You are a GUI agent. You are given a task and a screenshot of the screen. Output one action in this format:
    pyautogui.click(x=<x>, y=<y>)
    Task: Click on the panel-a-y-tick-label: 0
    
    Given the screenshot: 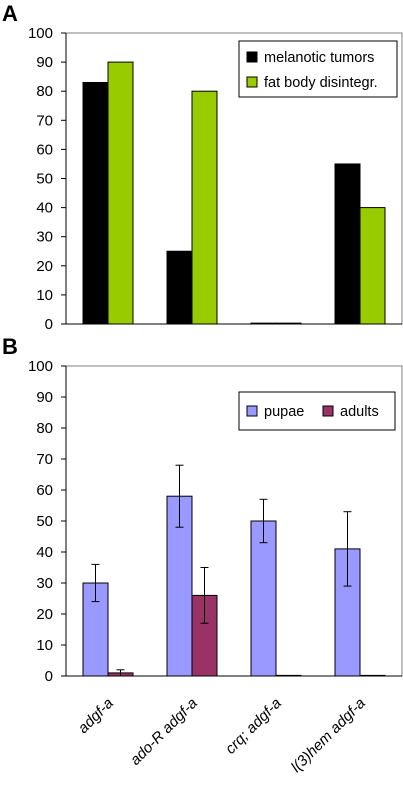 What is the action you would take?
    pyautogui.click(x=49, y=324)
    